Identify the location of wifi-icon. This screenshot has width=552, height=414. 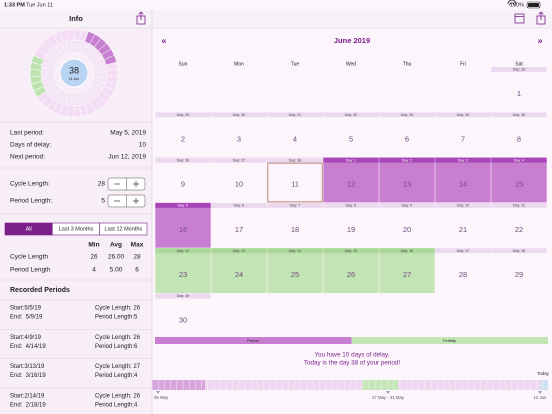
(512, 3).